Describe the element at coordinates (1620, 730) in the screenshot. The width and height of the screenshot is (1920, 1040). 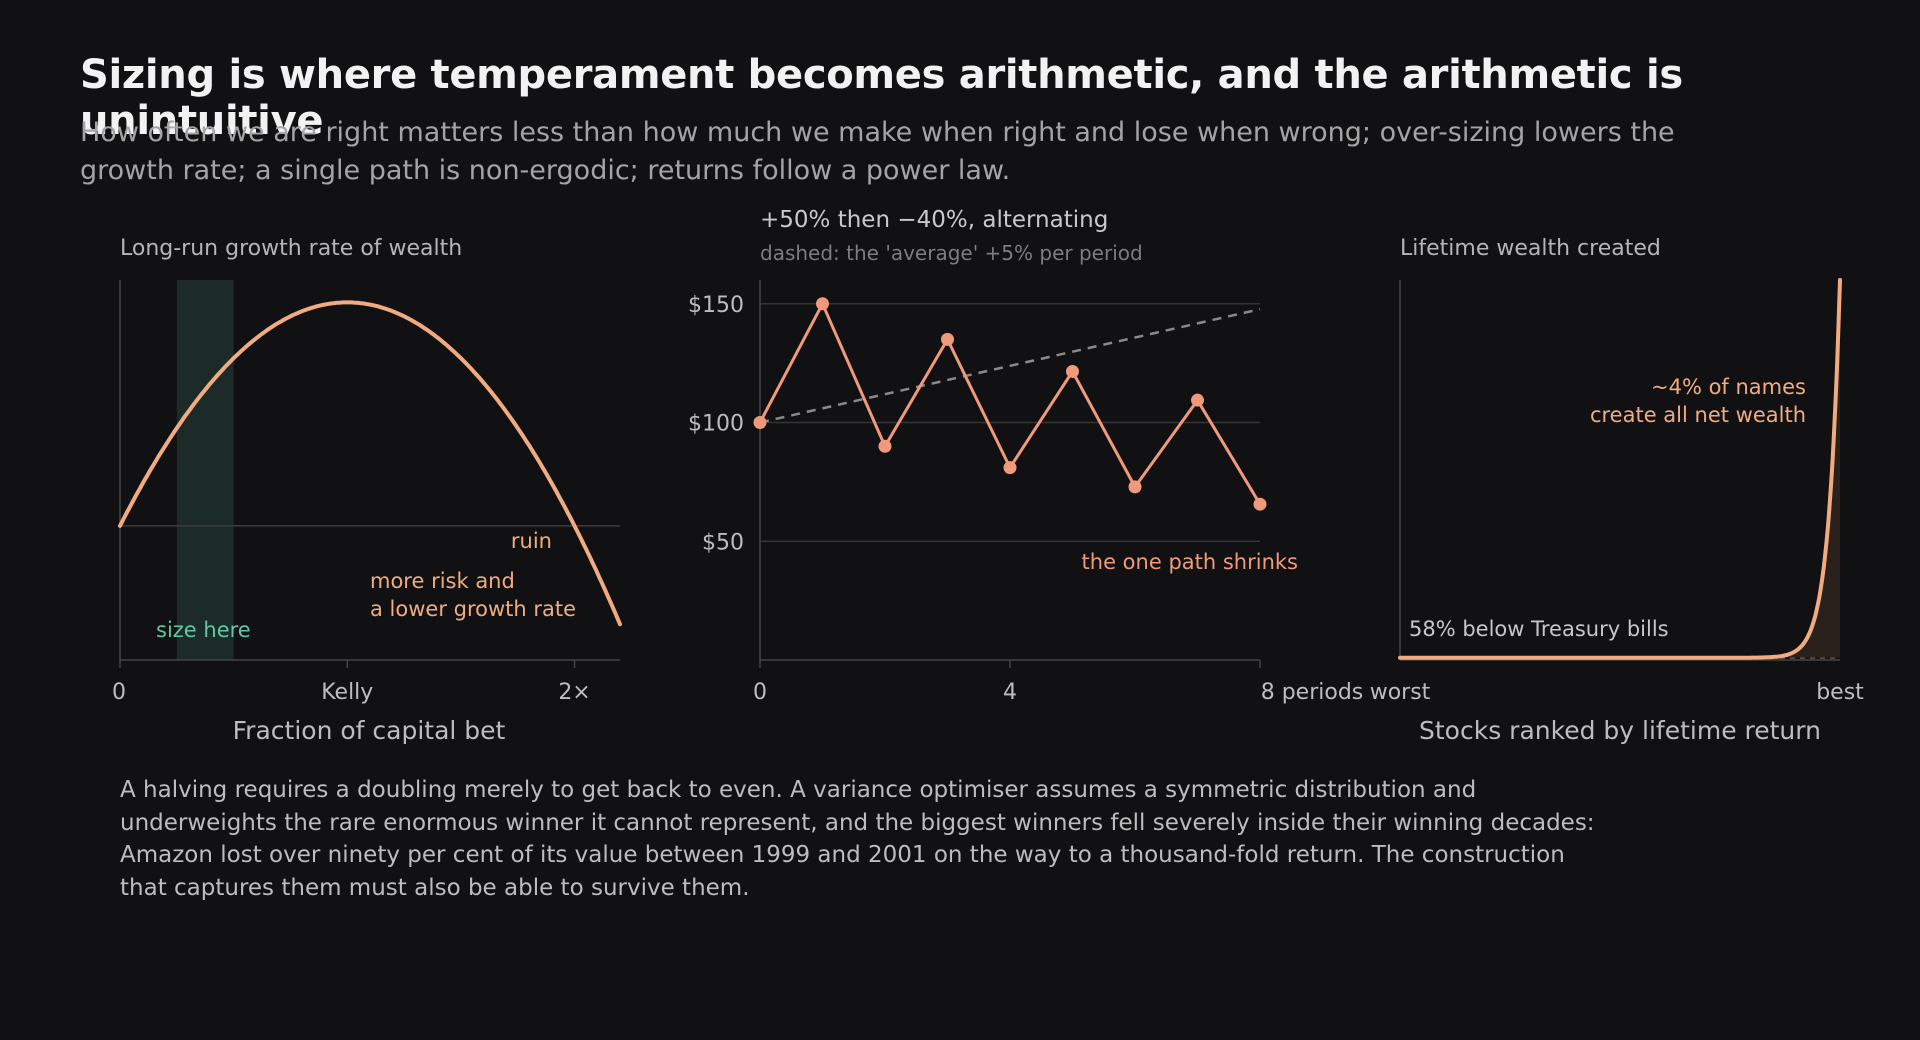
I see `wealth-x-axis-label: Stocks ranked by lifetime return` at that location.